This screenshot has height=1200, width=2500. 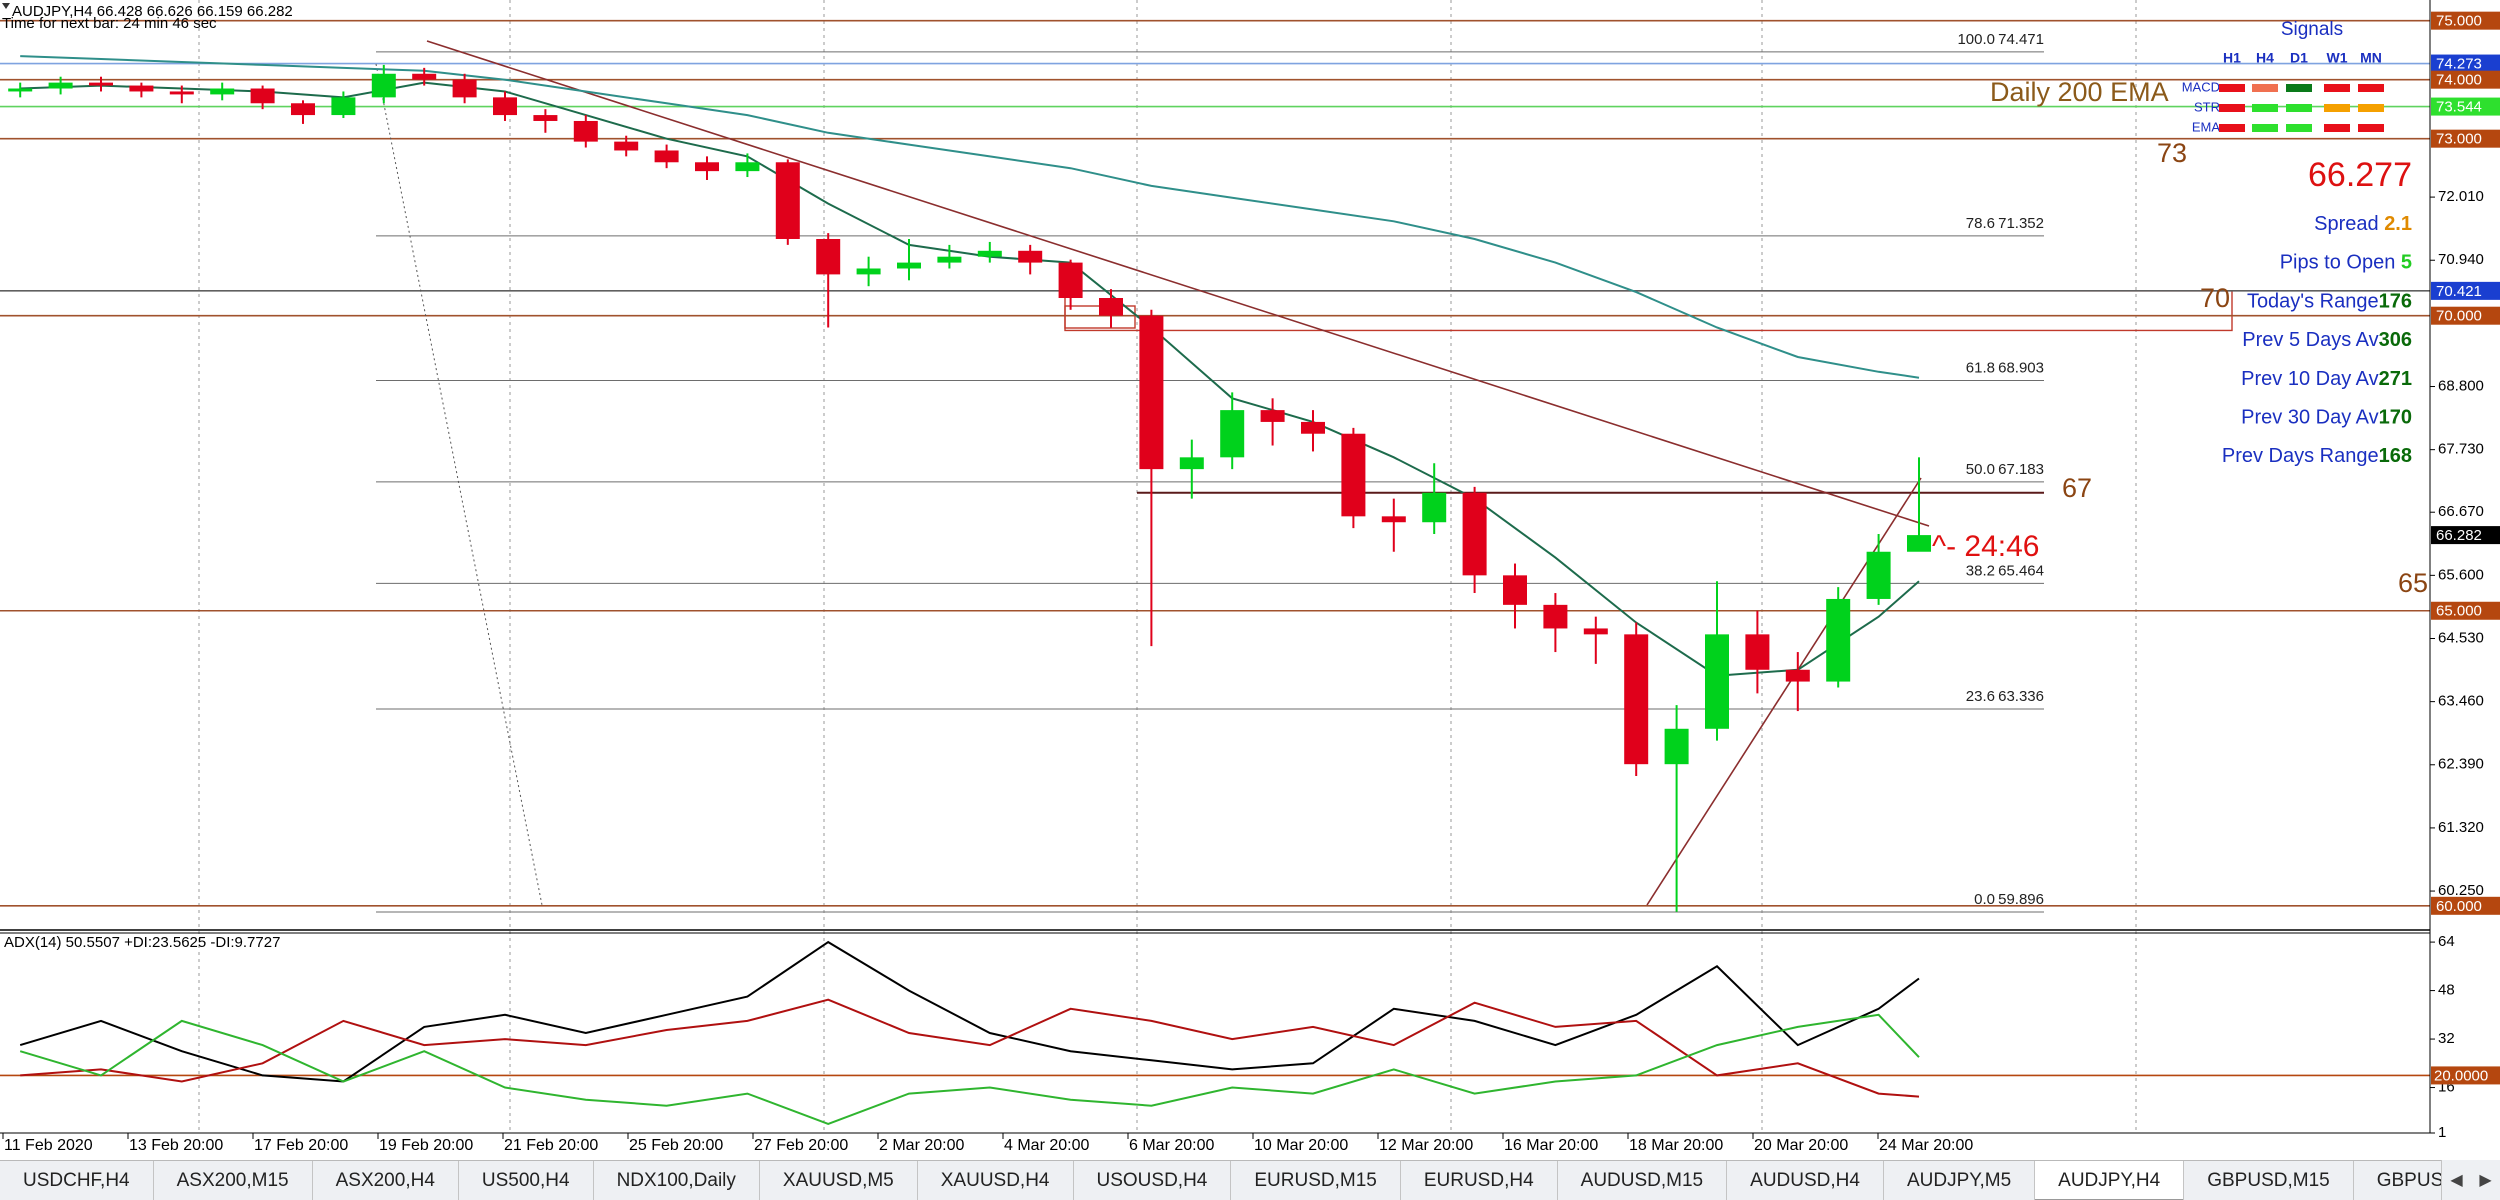 What do you see at coordinates (1046, 1145) in the screenshot?
I see `x-tick-label: 4 Mar 20:00` at bounding box center [1046, 1145].